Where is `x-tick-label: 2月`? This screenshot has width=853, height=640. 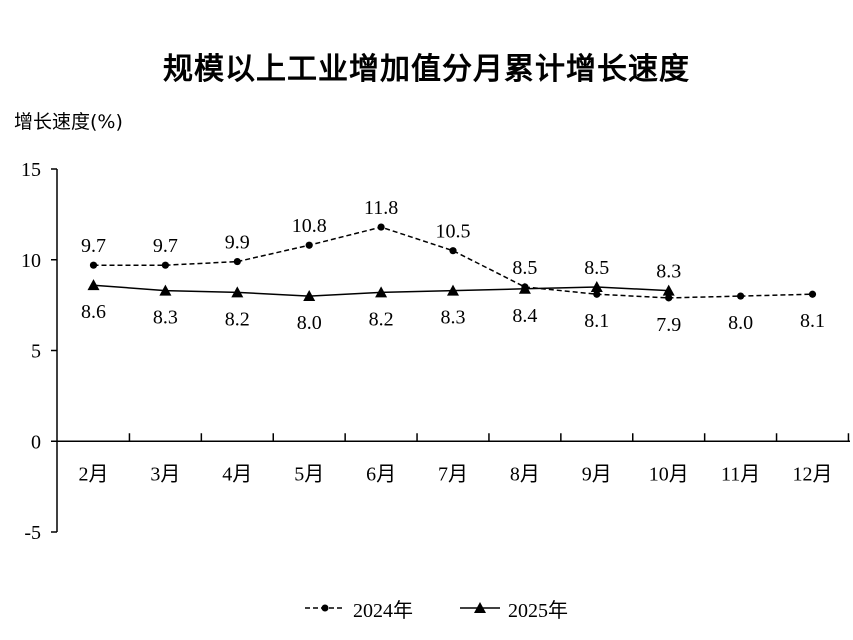
x-tick-label: 2月 is located at coordinates (94, 474).